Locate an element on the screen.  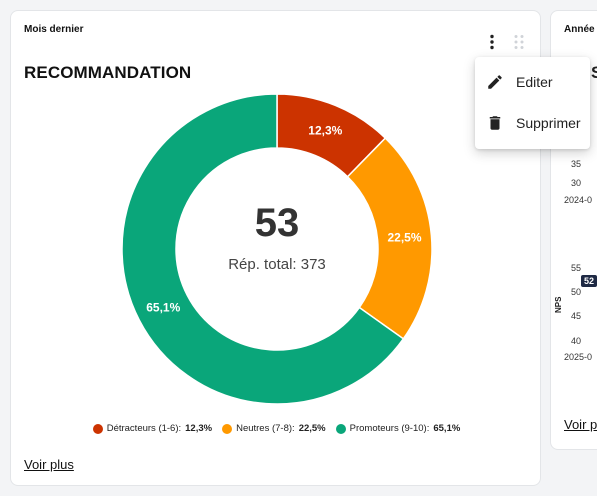
total-responses: Rép. total: 373 is located at coordinates (277, 264).